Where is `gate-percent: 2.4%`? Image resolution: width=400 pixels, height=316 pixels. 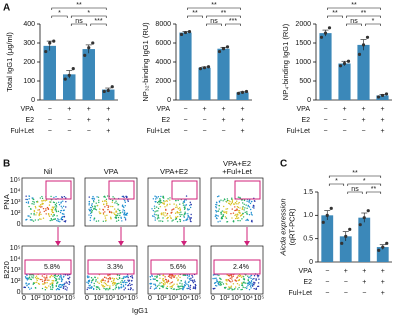
gate-percent: 2.4% is located at coordinates (241, 267).